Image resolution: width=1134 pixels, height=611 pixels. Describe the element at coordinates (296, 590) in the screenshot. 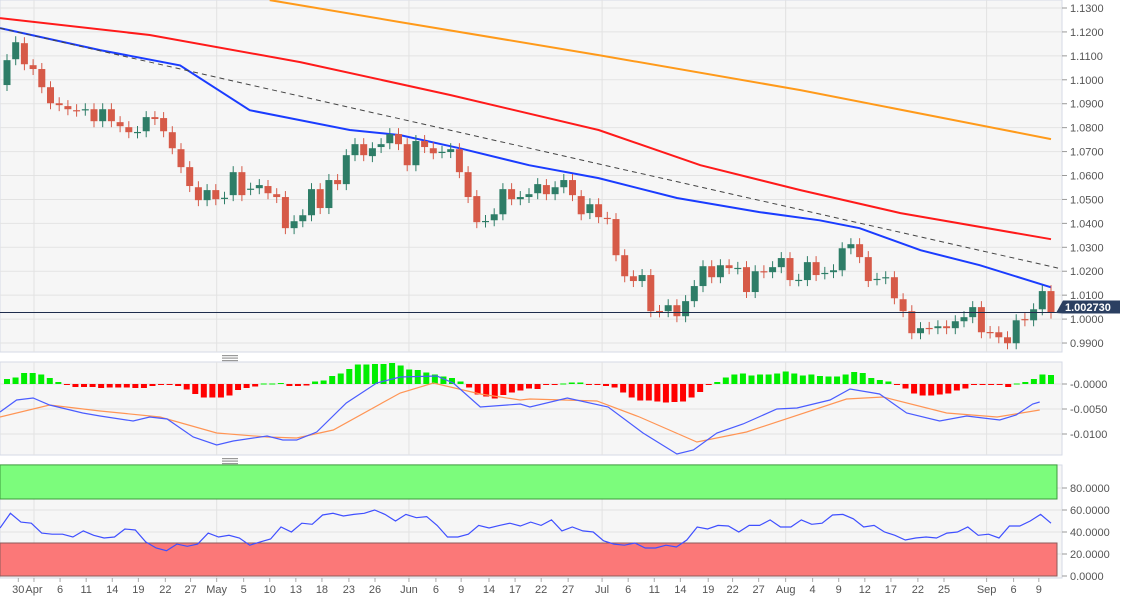

I see `x-tick-label: 13` at that location.